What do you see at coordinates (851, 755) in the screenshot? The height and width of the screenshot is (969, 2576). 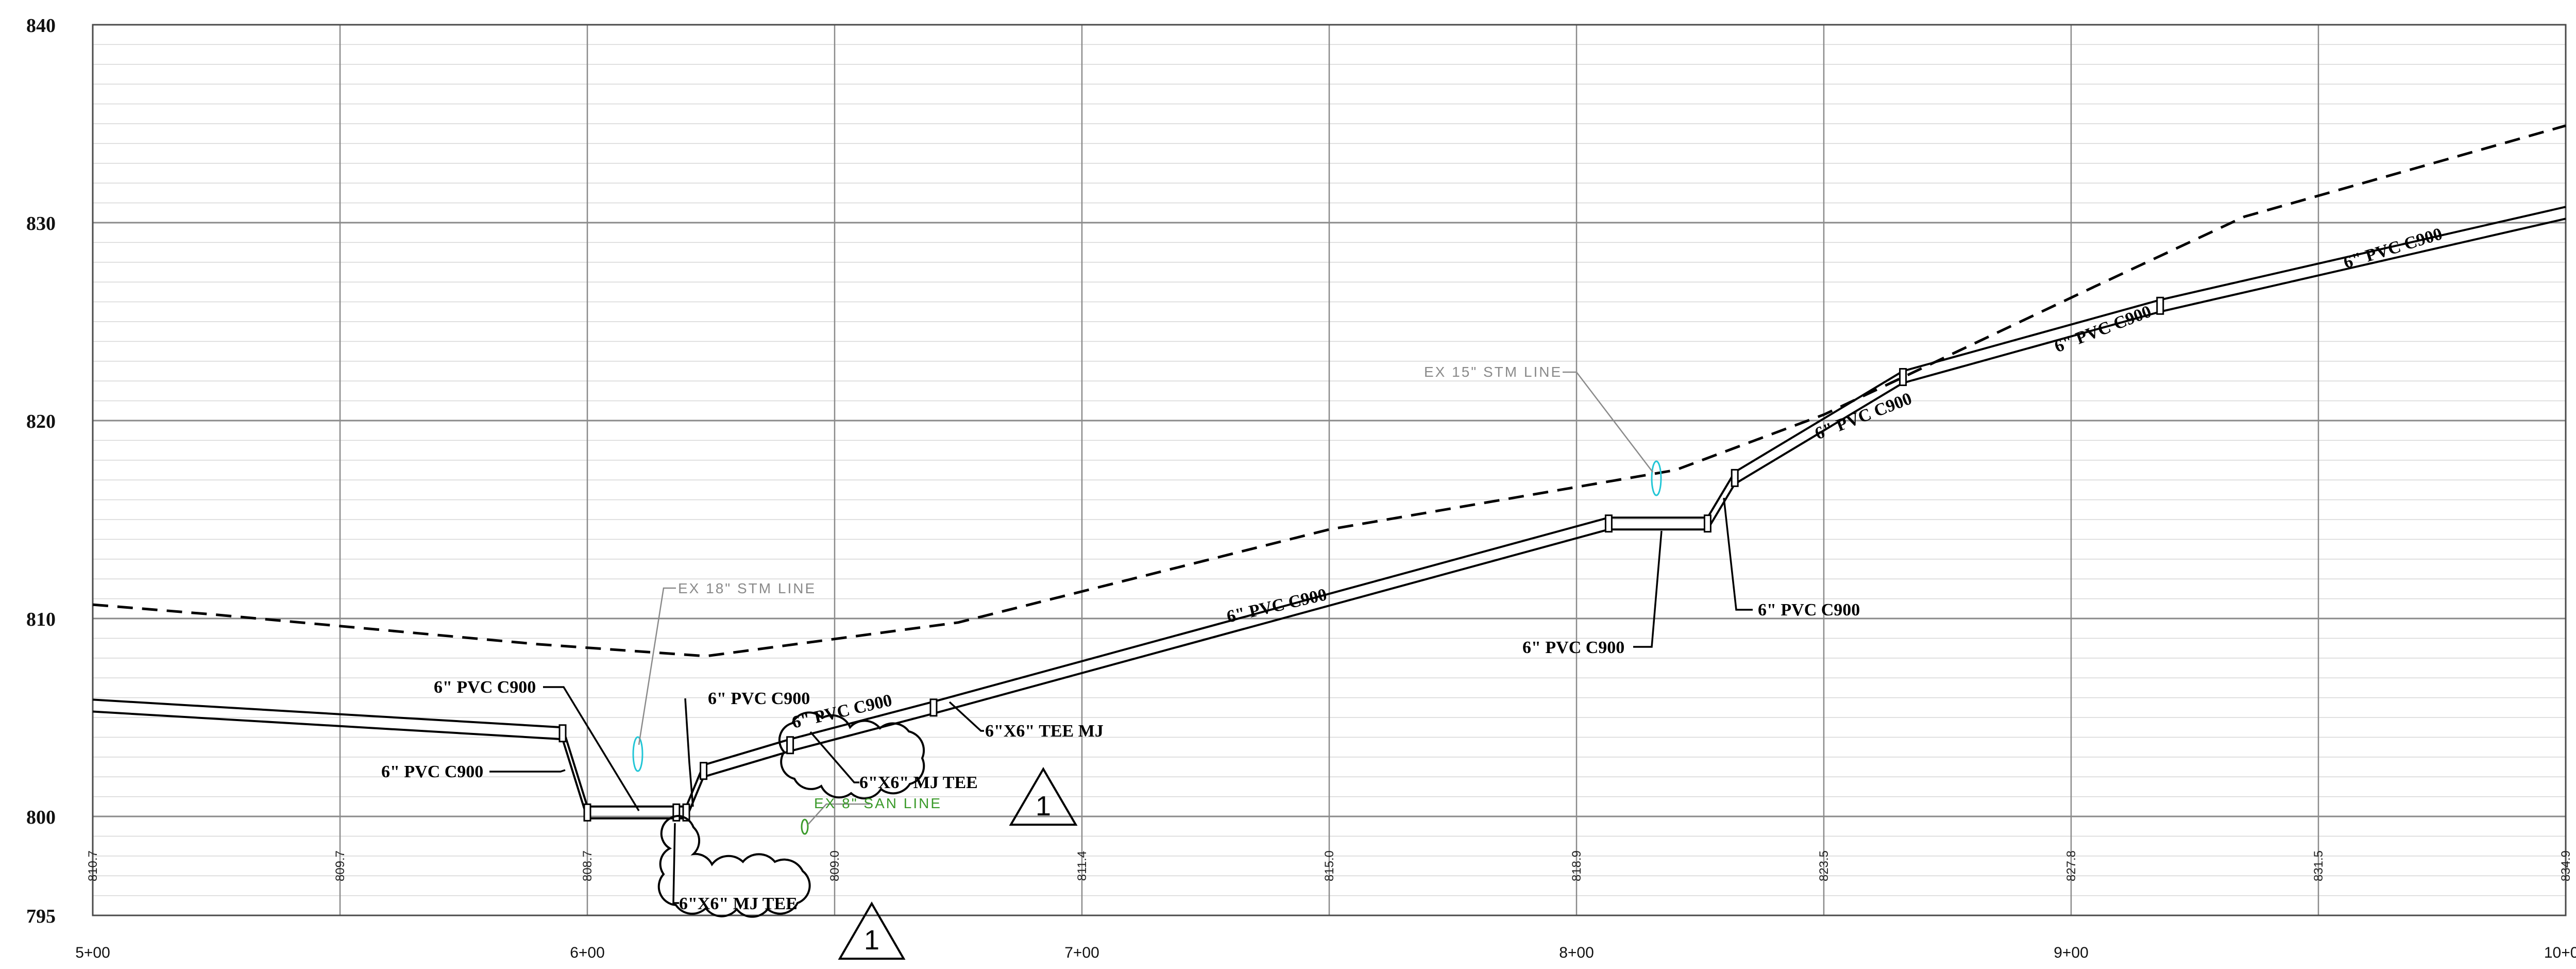 I see `revision-cloud-upper` at bounding box center [851, 755].